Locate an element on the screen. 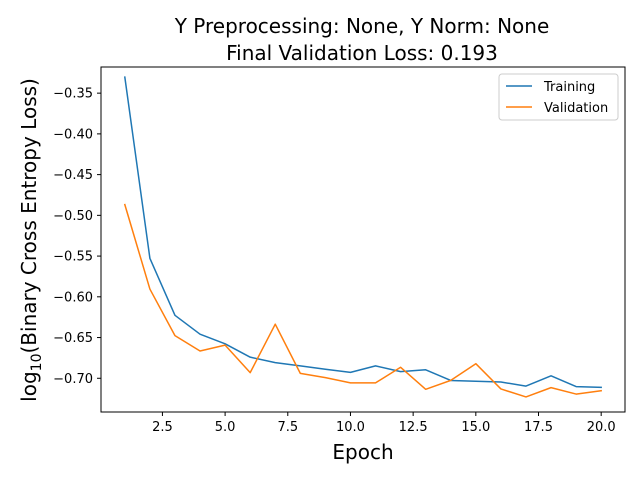 This screenshot has width=640, height=480. chart-title-line2: Final Validation Loss: 0.193 is located at coordinates (362, 53).